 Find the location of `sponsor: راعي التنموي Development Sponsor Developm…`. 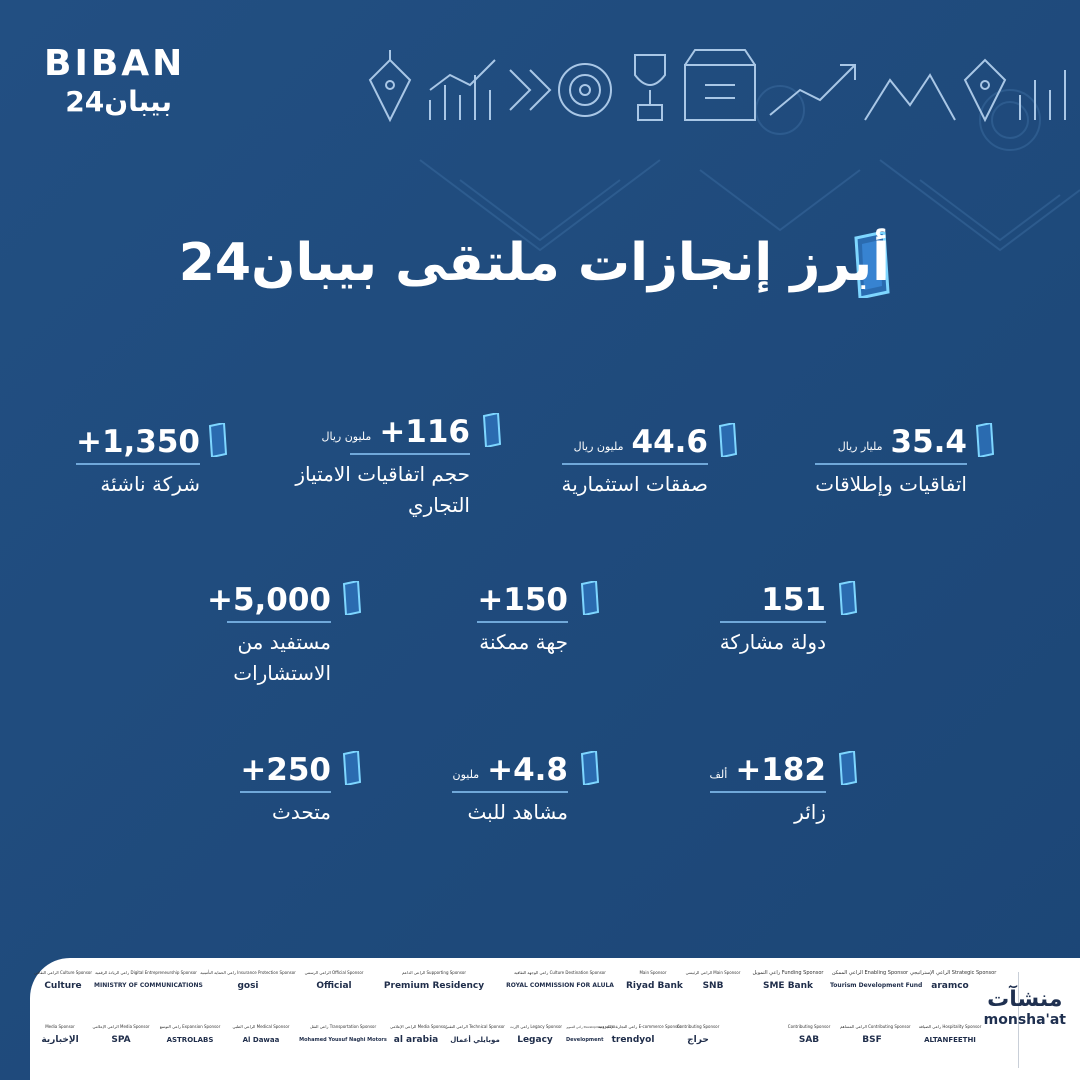

sponsor: راعي التنموي Development Sponsor Developm… is located at coordinates (591, 1034).